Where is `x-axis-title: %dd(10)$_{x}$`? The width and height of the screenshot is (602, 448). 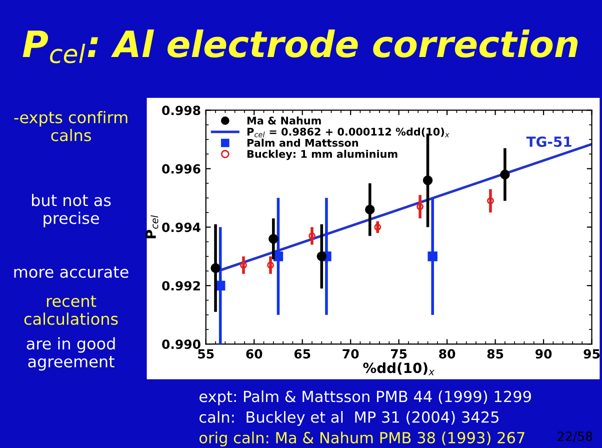 x-axis-title: %dd(10)$_{x}$ is located at coordinates (399, 369).